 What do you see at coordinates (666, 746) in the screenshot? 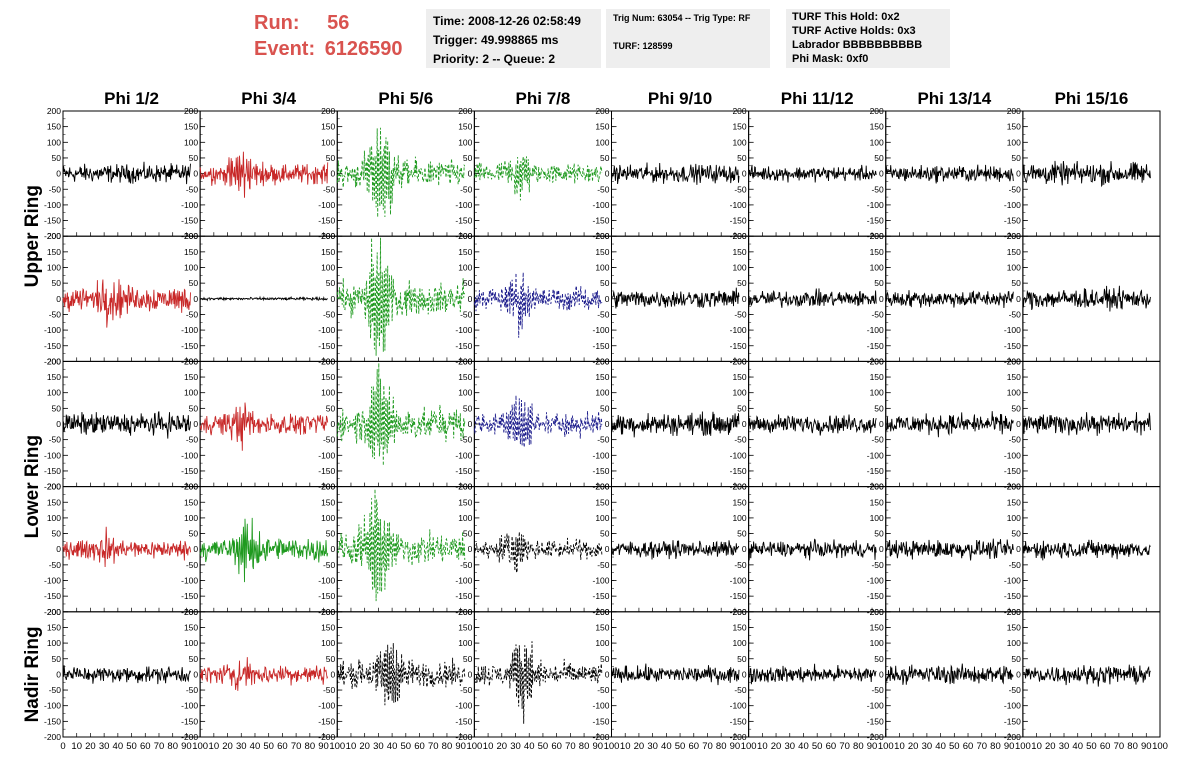
I see `x-tick-label: 40` at bounding box center [666, 746].